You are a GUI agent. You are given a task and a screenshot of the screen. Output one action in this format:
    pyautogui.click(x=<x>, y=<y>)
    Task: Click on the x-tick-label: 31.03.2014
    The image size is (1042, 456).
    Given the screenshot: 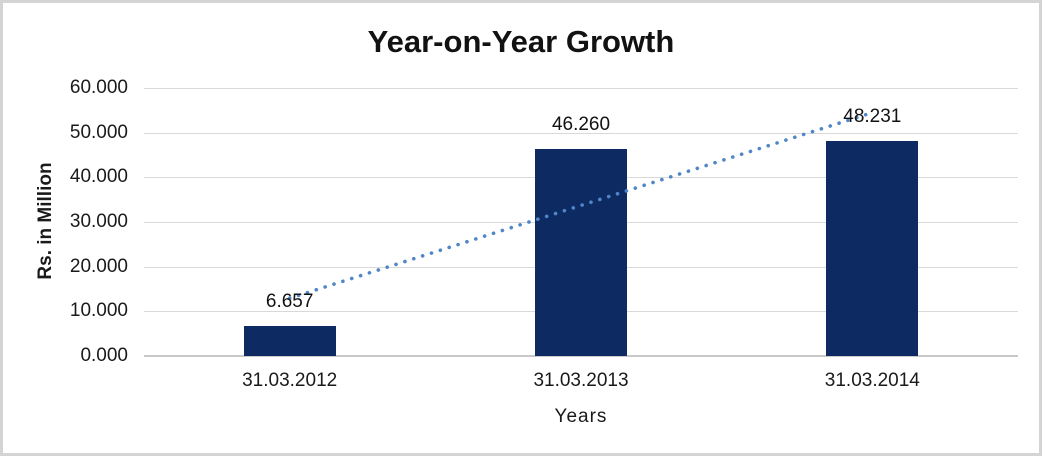 What is the action you would take?
    pyautogui.click(x=872, y=380)
    